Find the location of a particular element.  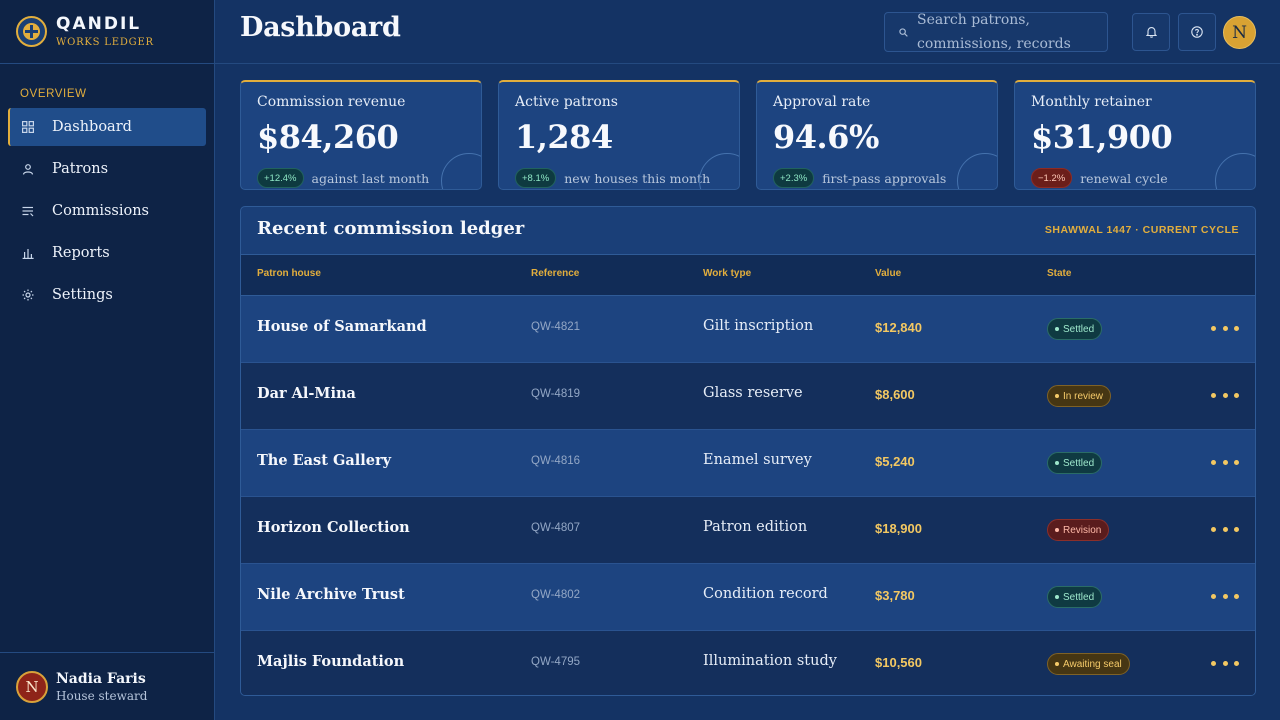

list-icon is located at coordinates (28, 211).